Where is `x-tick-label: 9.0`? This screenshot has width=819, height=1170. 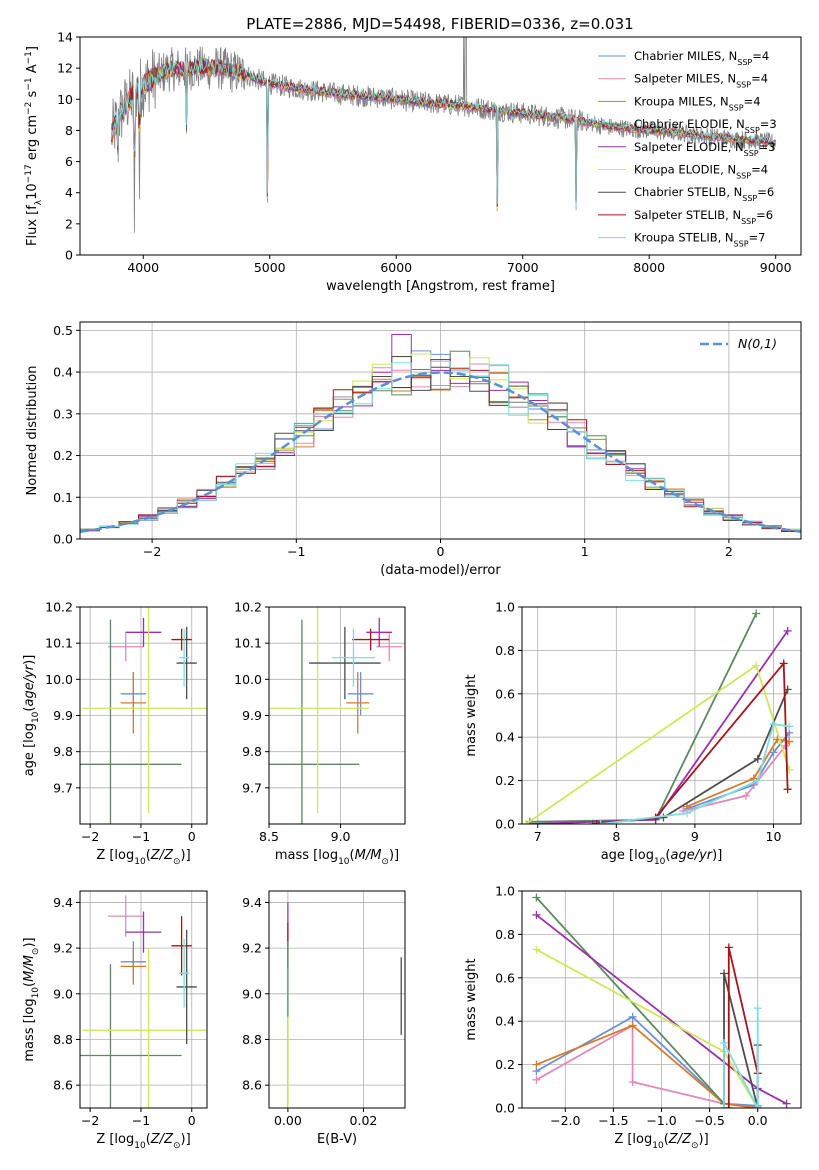 x-tick-label: 9.0 is located at coordinates (341, 836).